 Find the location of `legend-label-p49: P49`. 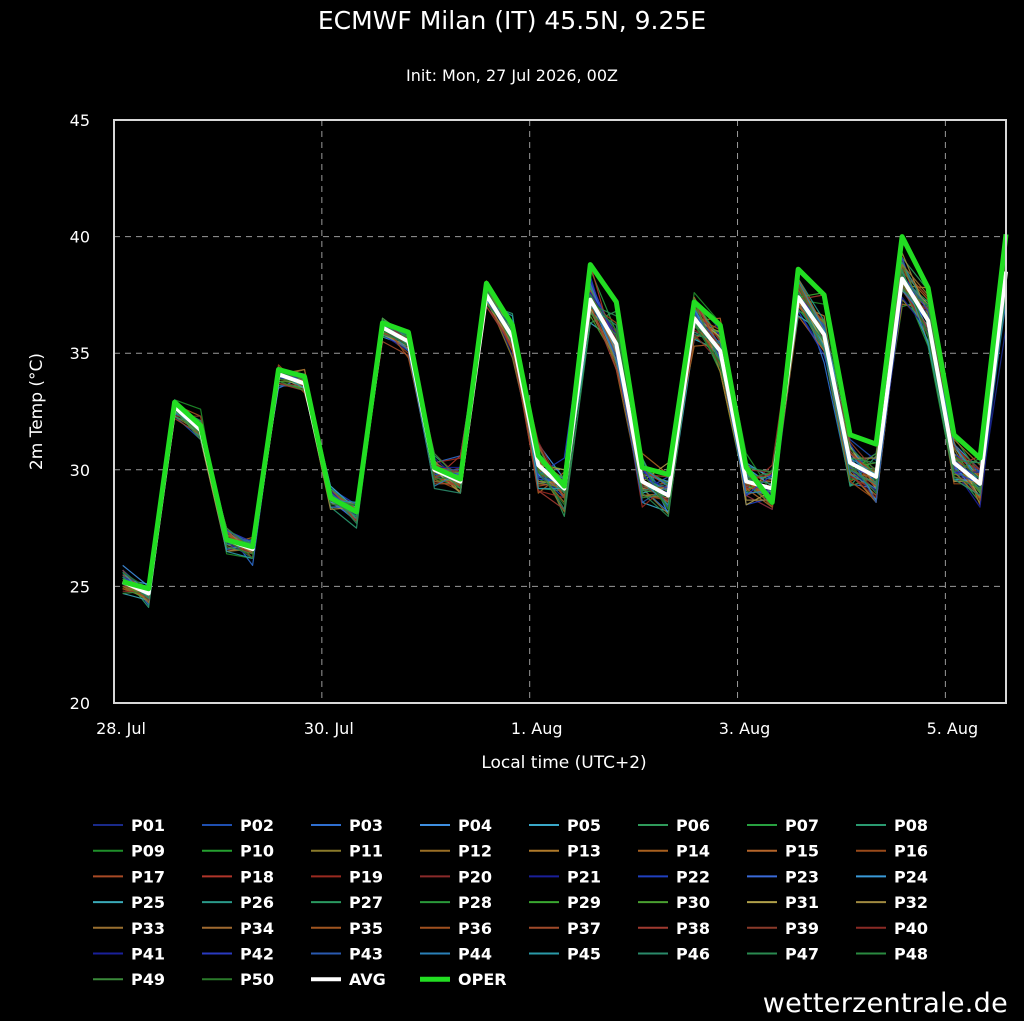

legend-label-p49: P49 is located at coordinates (148, 979).